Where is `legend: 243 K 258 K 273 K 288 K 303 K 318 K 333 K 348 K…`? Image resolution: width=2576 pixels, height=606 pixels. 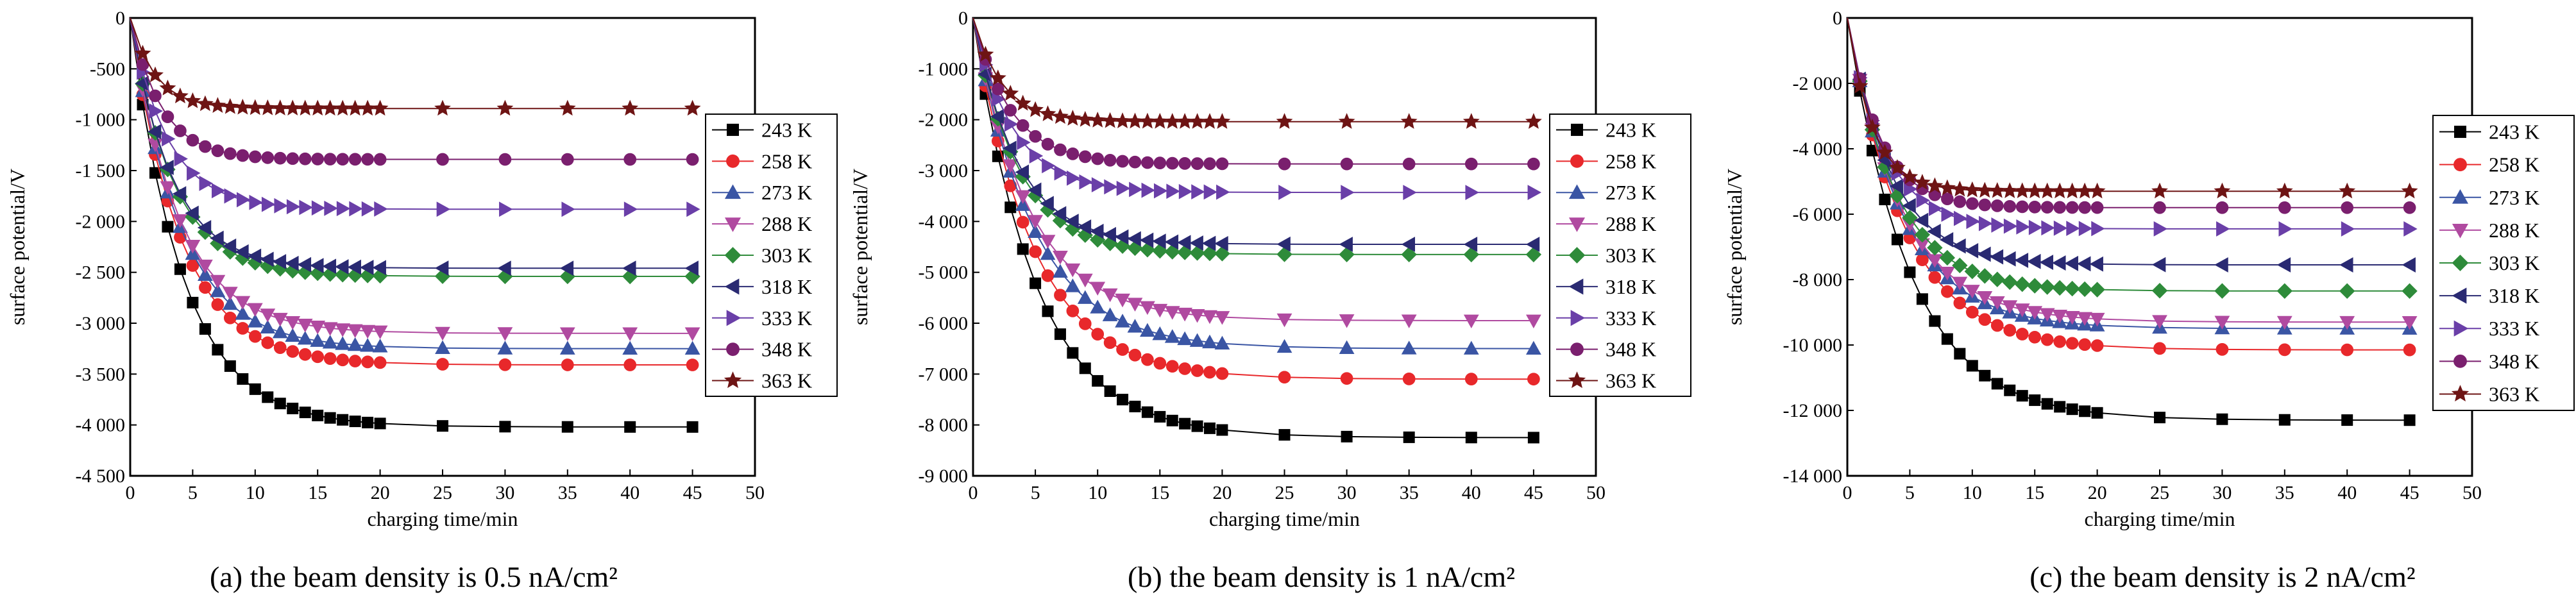 legend: 243 K 258 K 273 K 288 K 303 K 318 K 333 K 348 K… is located at coordinates (771, 256).